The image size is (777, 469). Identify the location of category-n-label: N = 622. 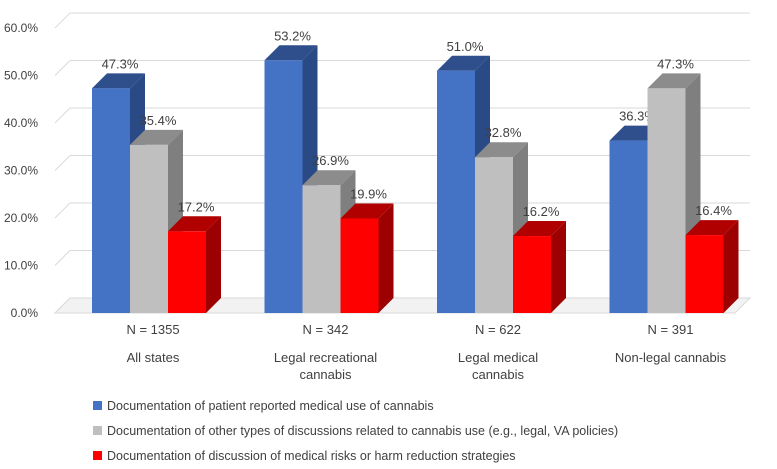
(498, 329).